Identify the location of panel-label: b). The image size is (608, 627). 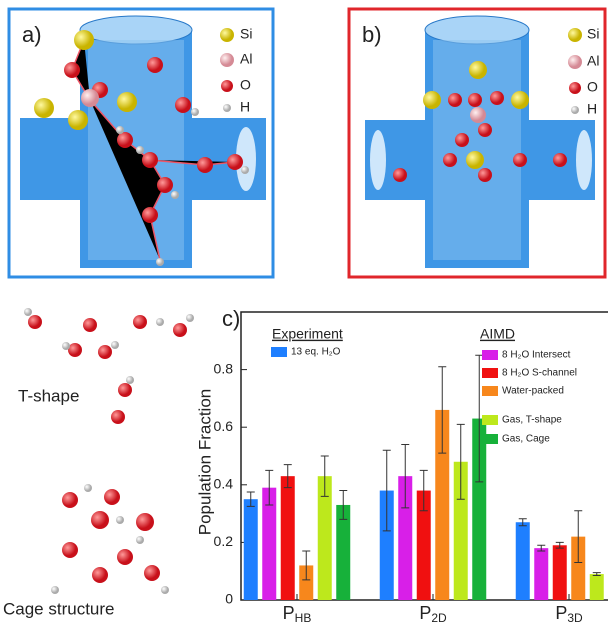
(372, 34).